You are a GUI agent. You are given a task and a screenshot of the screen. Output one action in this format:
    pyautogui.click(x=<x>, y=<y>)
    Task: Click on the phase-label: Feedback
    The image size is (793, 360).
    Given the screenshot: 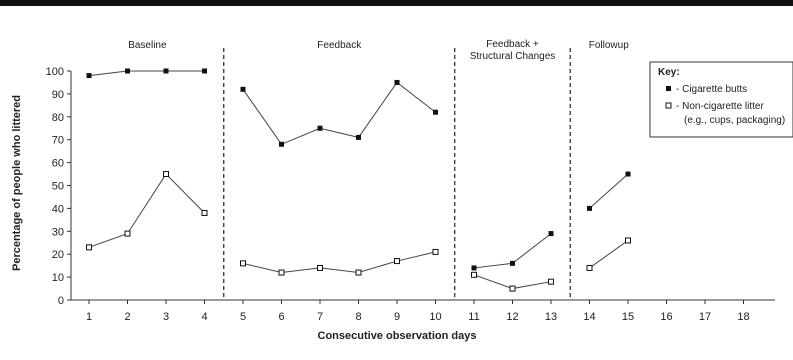 What is the action you would take?
    pyautogui.click(x=339, y=45)
    